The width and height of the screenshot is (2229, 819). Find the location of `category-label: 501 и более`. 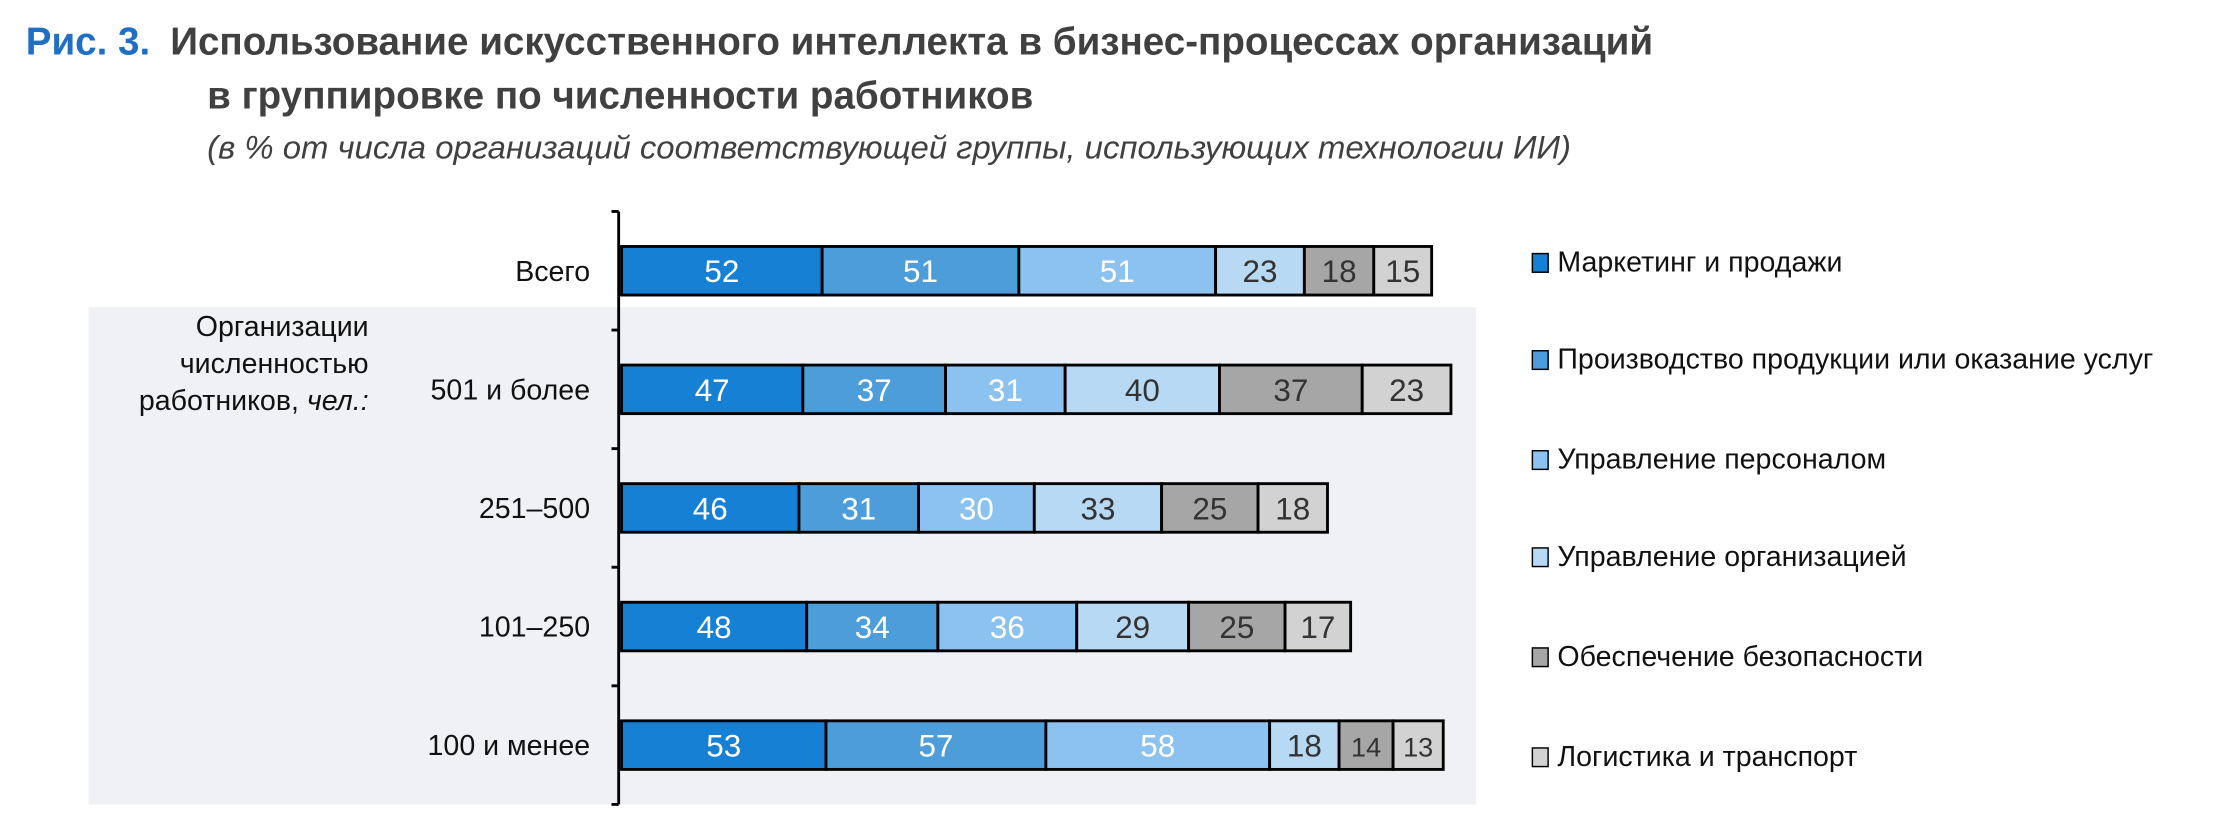

category-label: 501 и более is located at coordinates (511, 390).